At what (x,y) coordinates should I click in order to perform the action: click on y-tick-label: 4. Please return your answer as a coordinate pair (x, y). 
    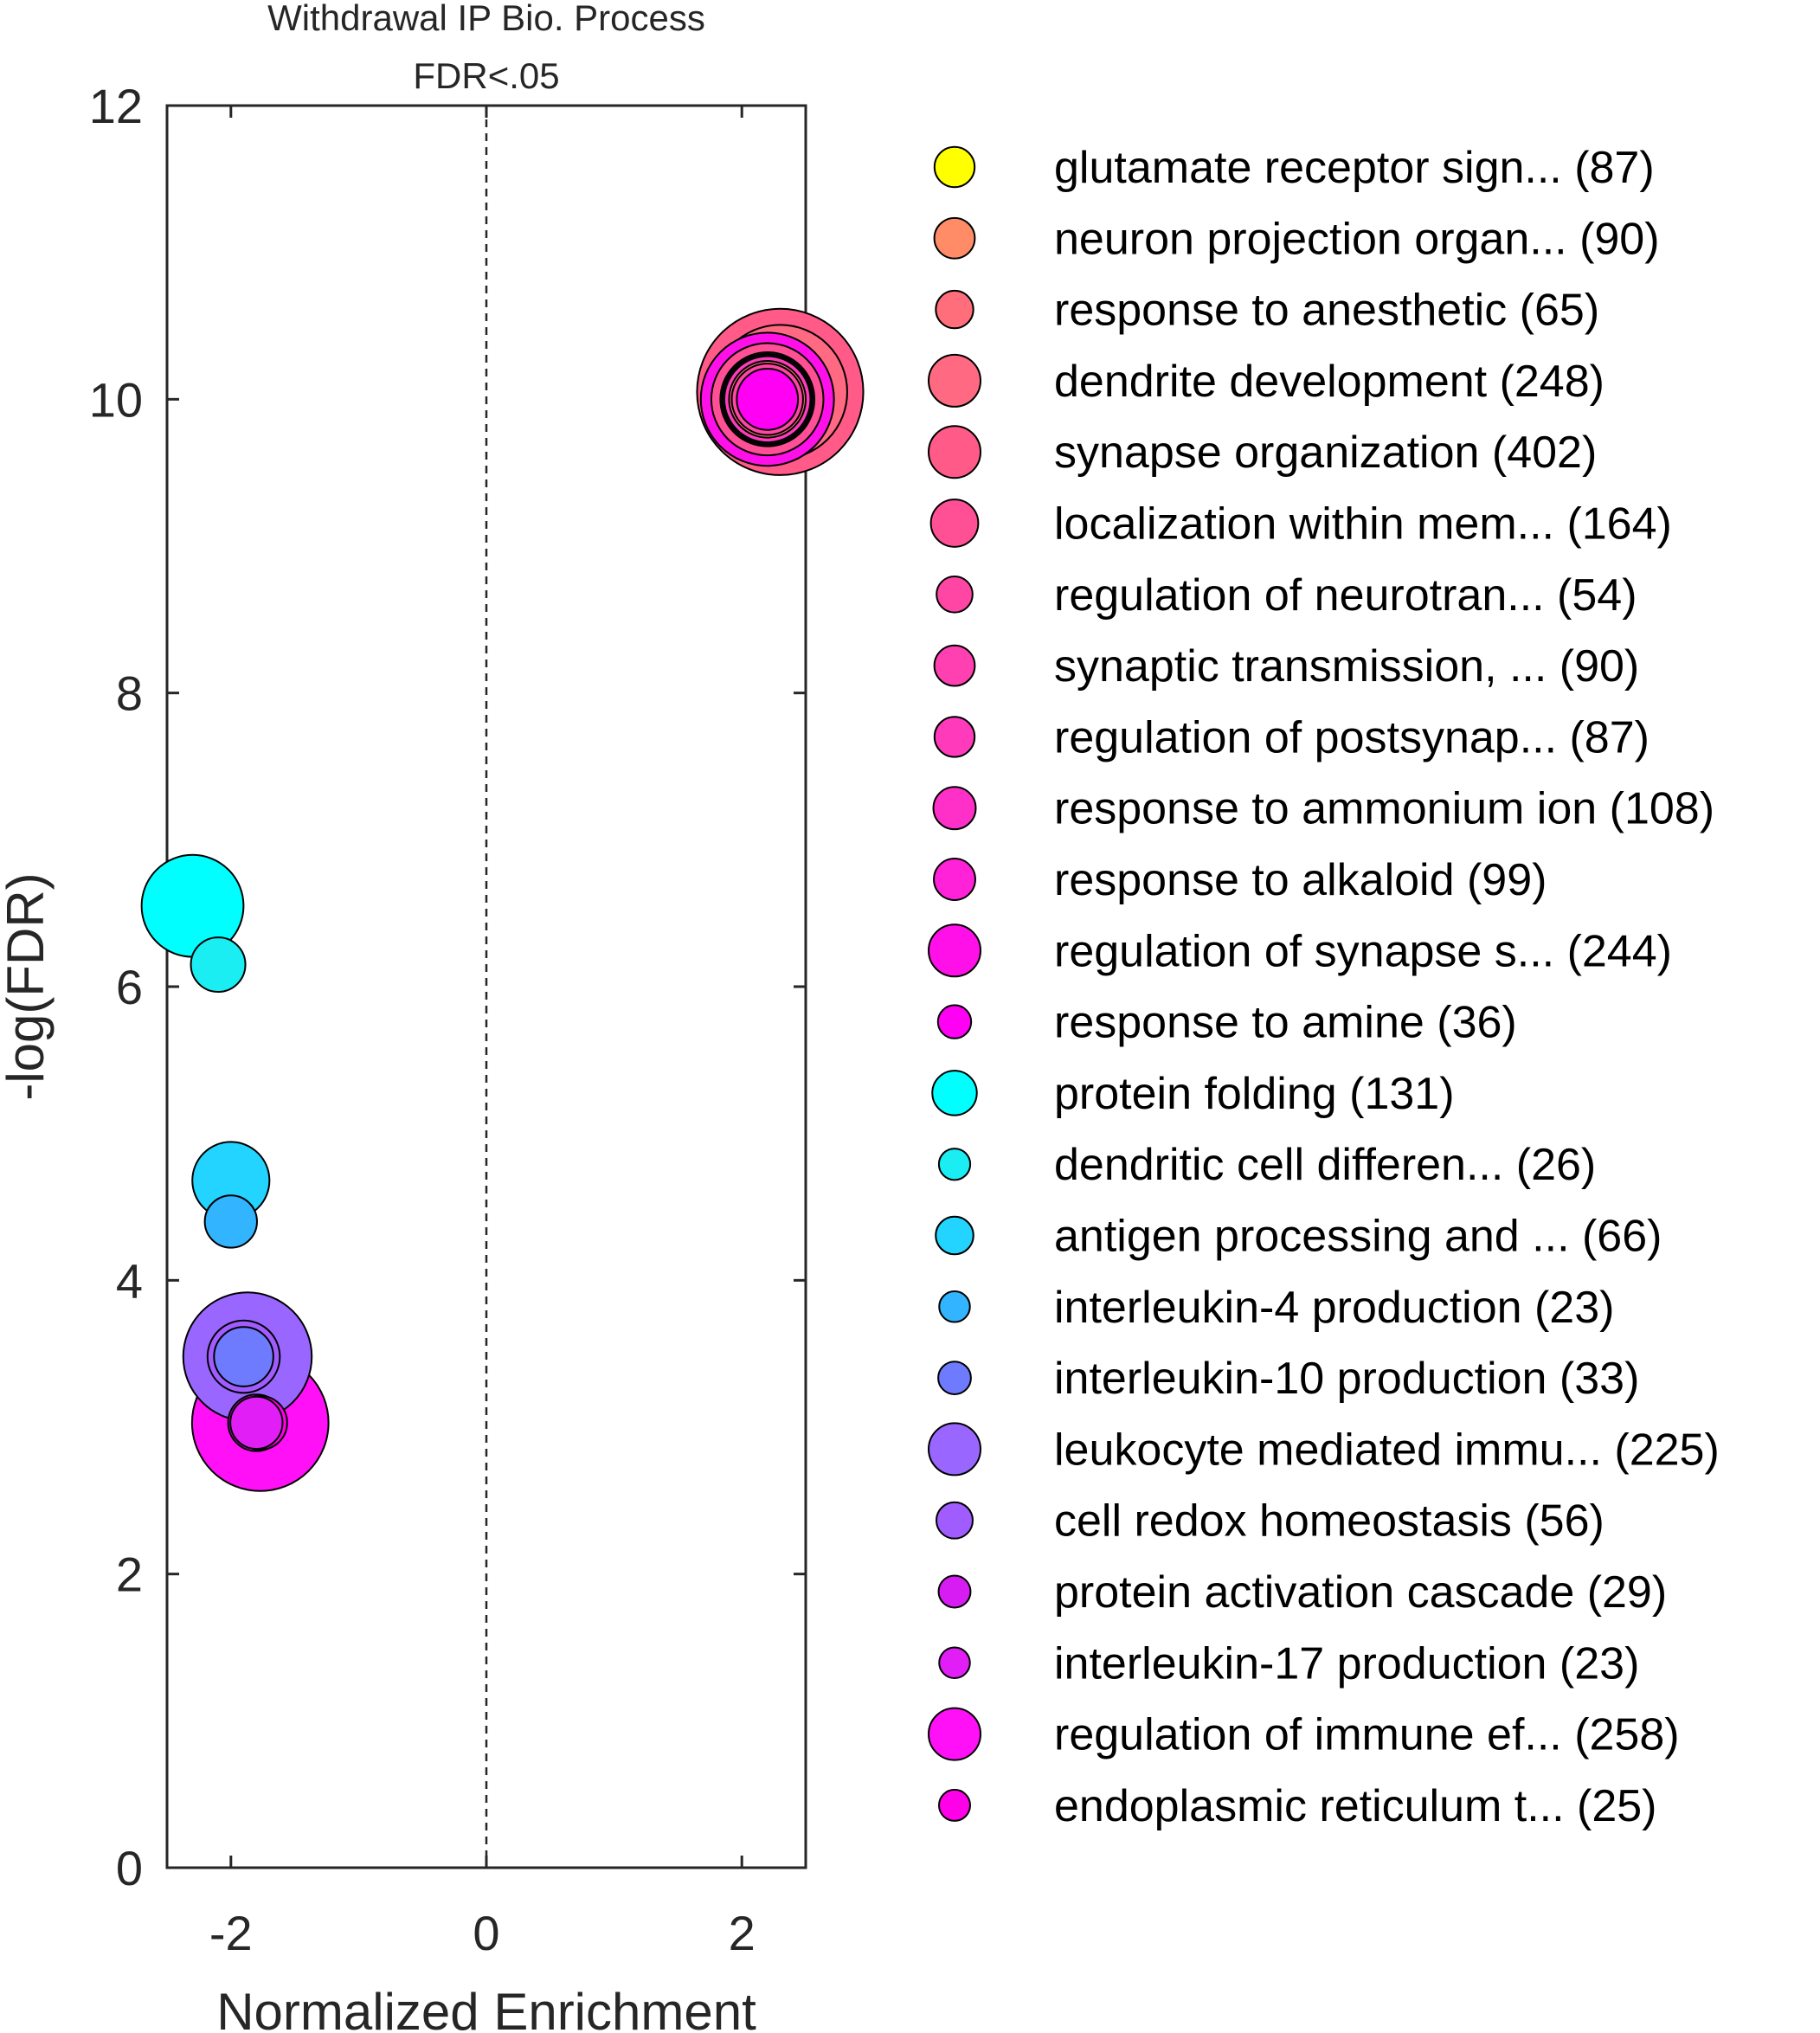
    Looking at the image, I should click on (129, 1281).